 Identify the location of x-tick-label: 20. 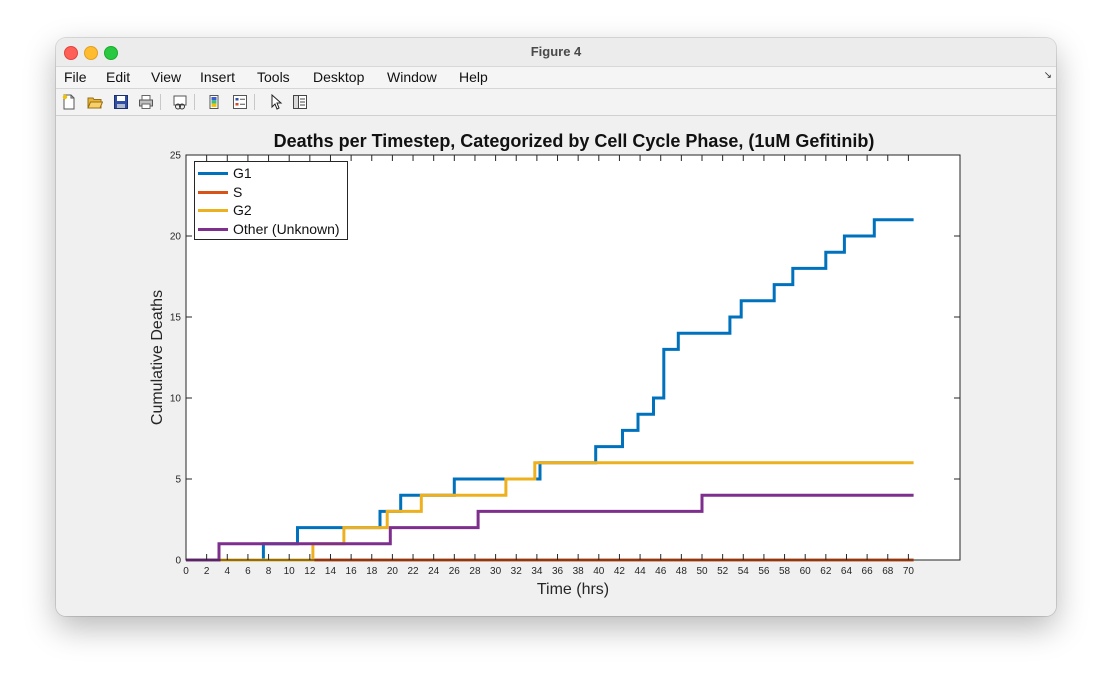
(393, 571).